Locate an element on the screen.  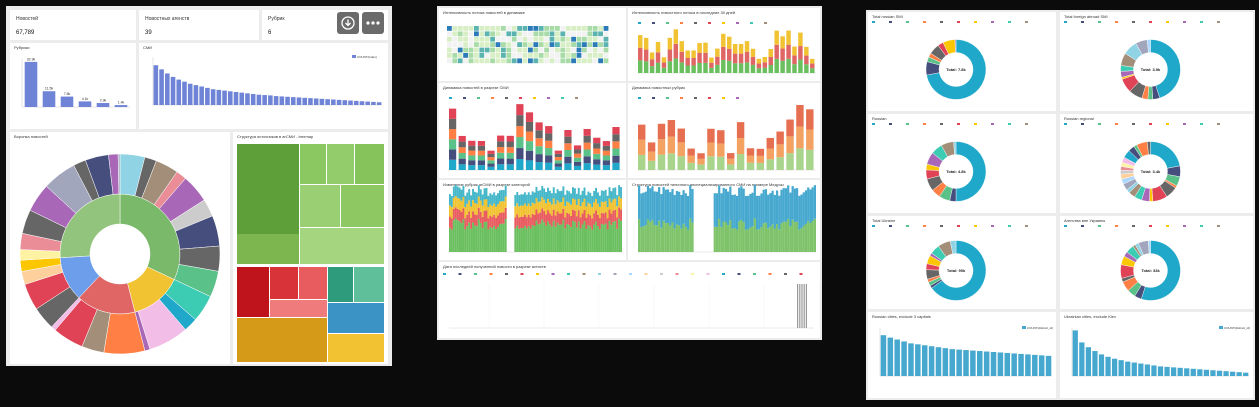
treemap-block is located at coordinates (298, 308).